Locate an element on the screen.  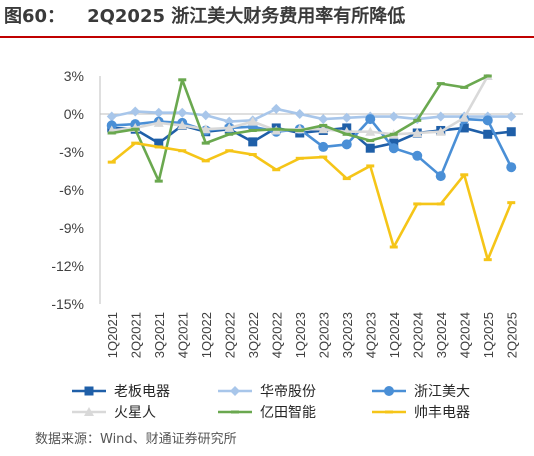
x-tick-label: 2Q2021 is located at coordinates (135, 335).